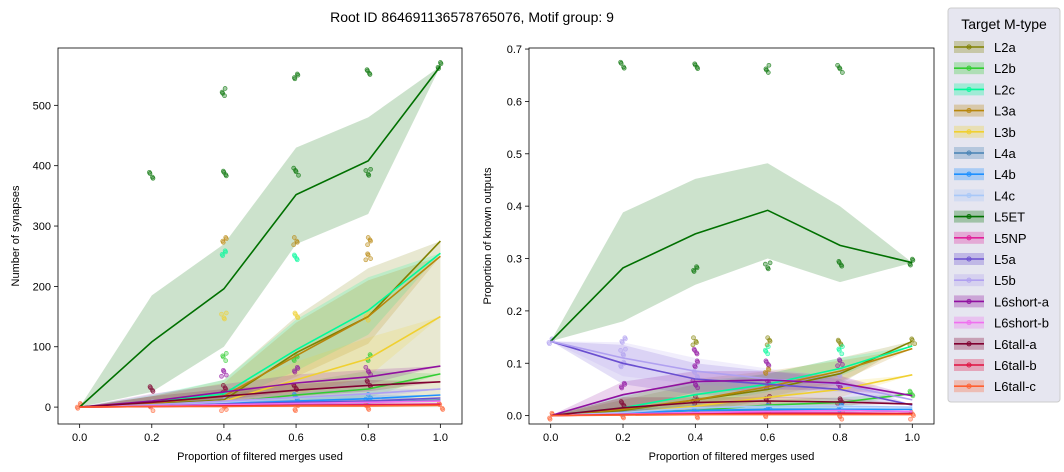 The width and height of the screenshot is (1064, 472). What do you see at coordinates (732, 457) in the screenshot?
I see `x-axis-label: Proportion of filtered merges used` at bounding box center [732, 457].